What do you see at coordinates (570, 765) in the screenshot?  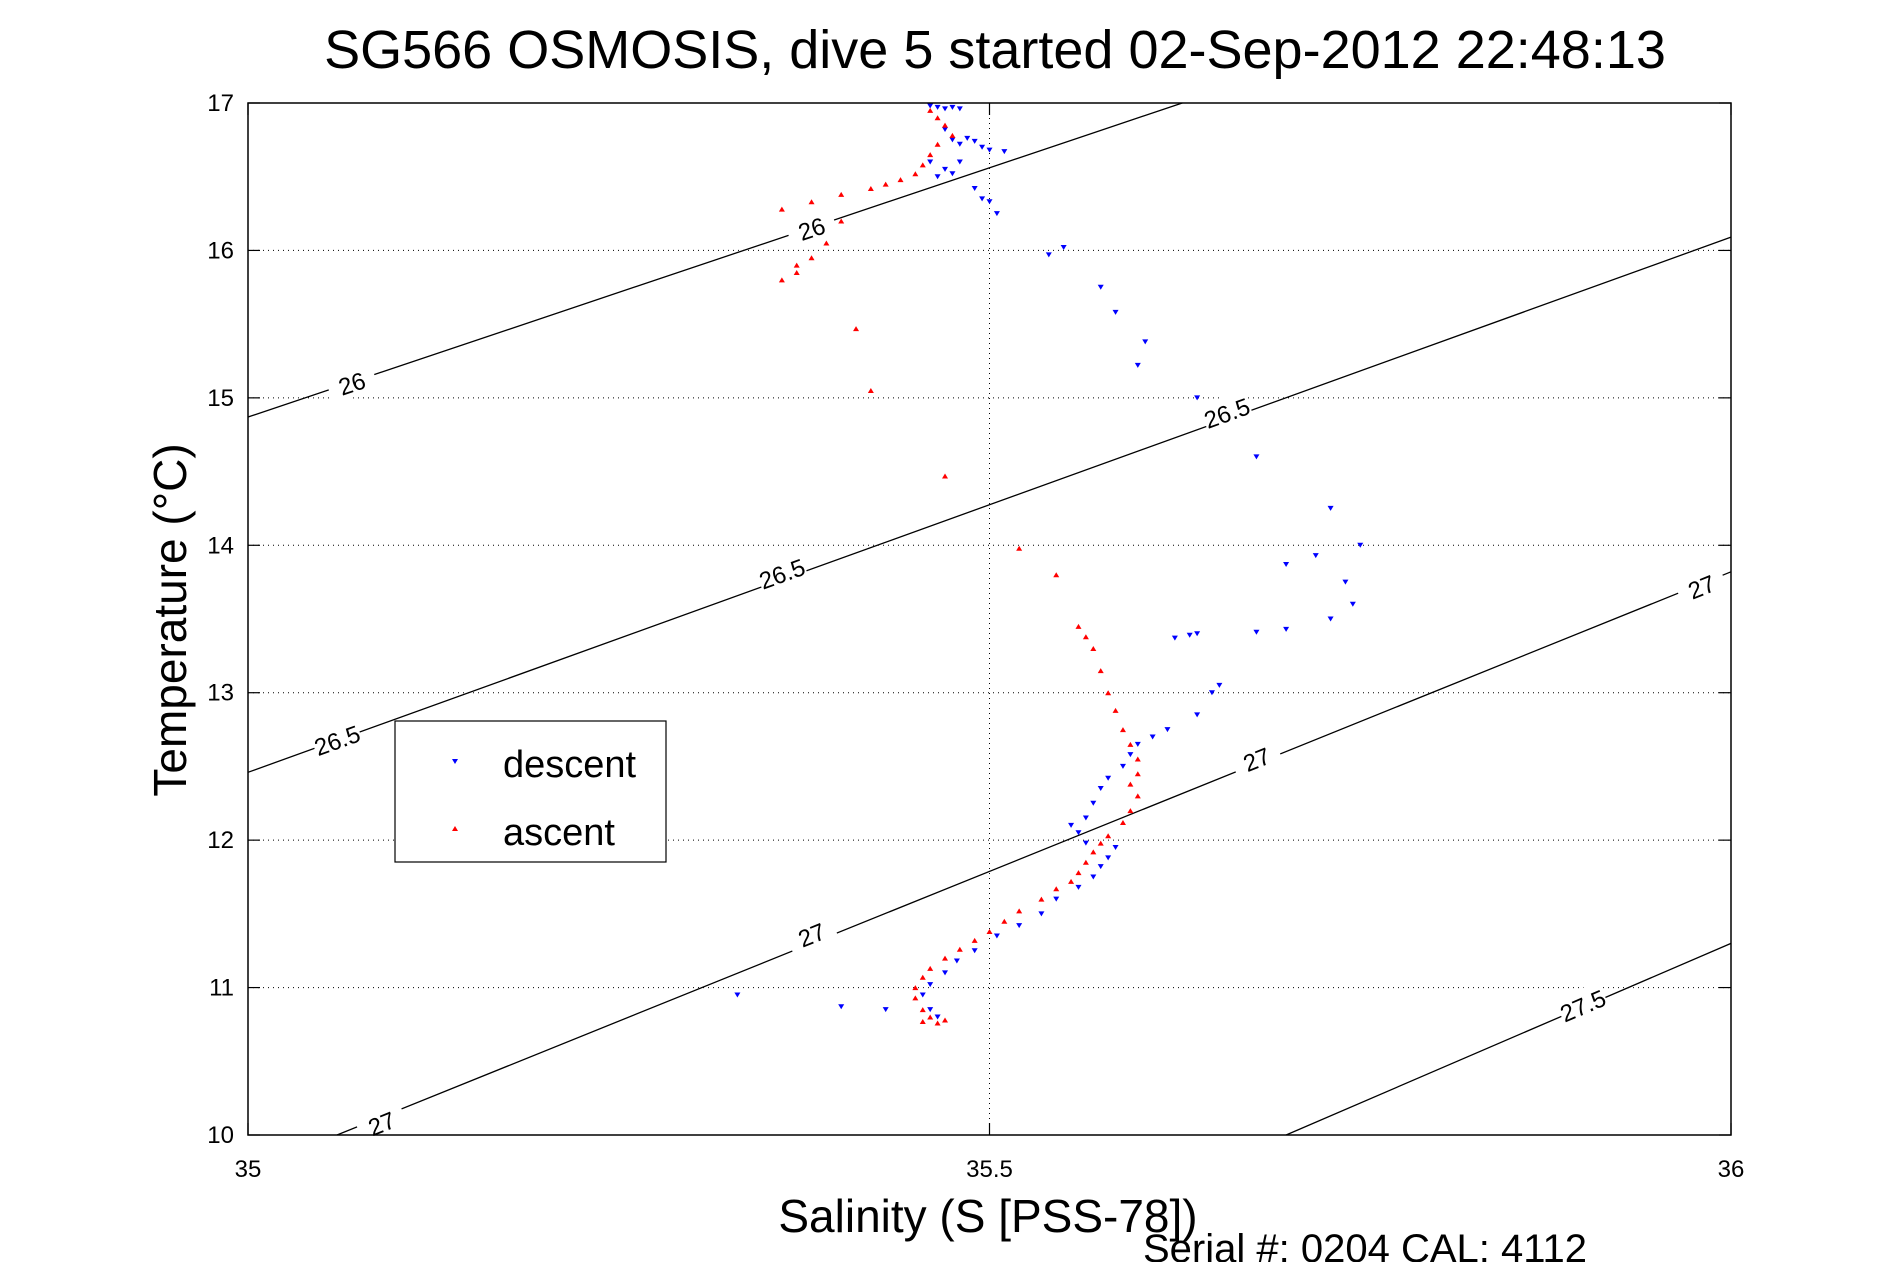 I see `legend-descent-label: descent` at bounding box center [570, 765].